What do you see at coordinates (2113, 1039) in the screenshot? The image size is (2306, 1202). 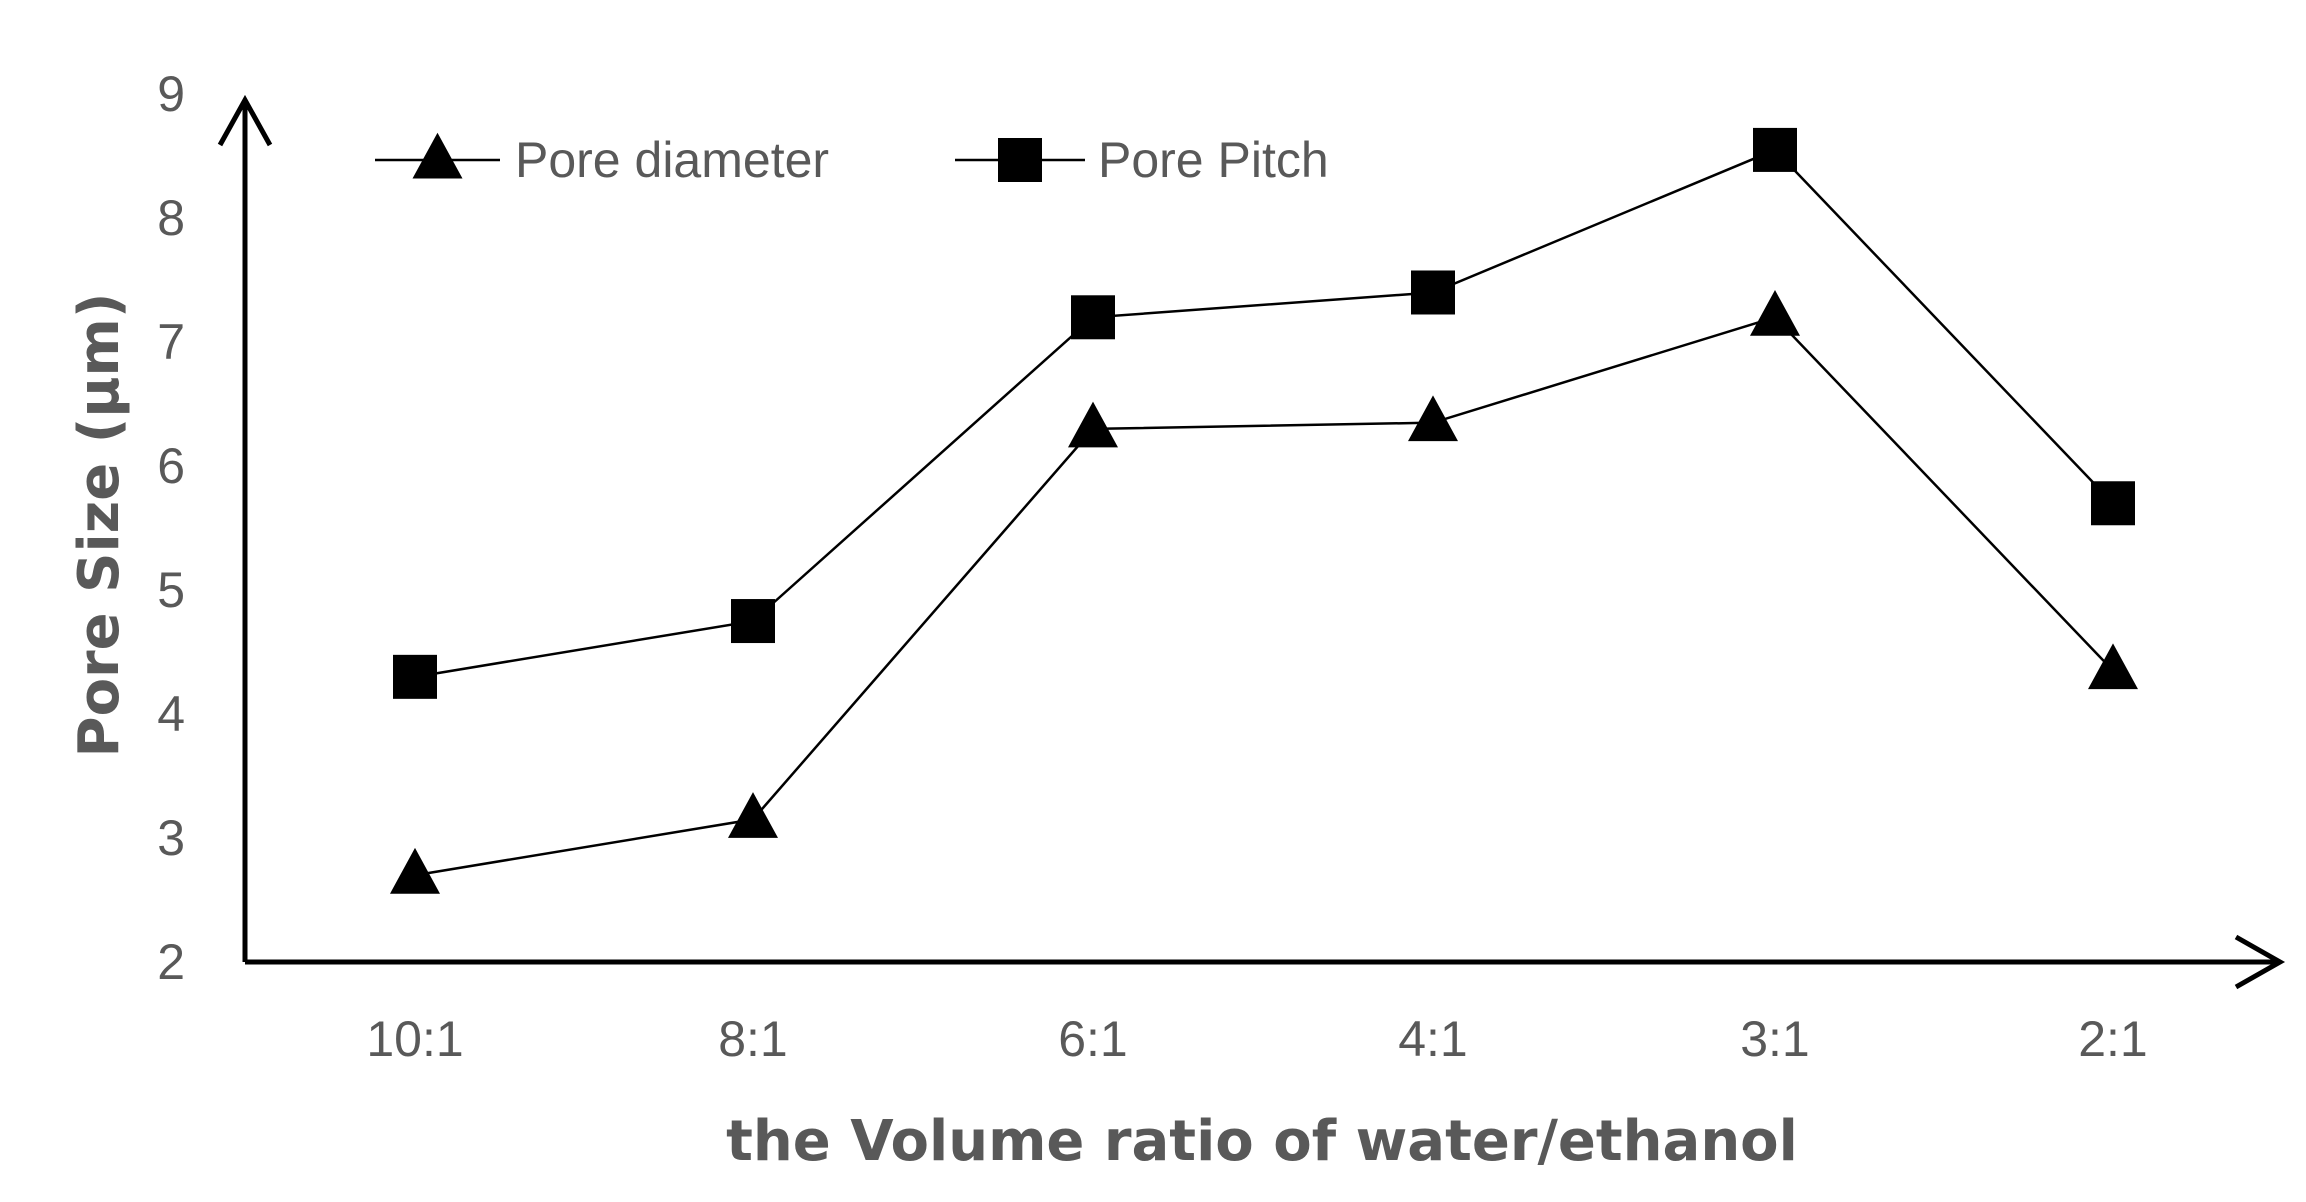 I see `x-tick-label: 2:1` at bounding box center [2113, 1039].